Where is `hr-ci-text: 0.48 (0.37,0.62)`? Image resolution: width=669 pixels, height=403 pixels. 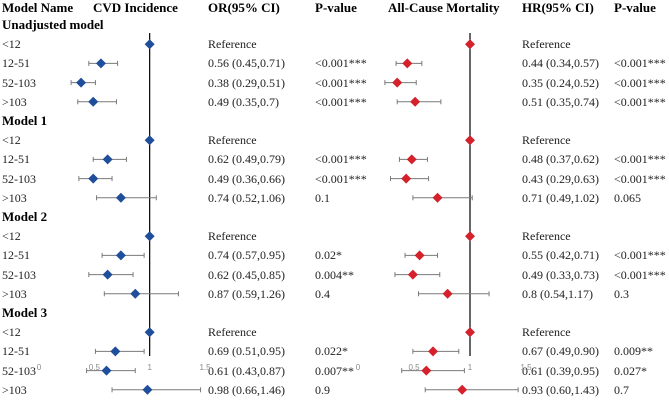
hr-ci-text: 0.48 (0.37,0.62) is located at coordinates (560, 159).